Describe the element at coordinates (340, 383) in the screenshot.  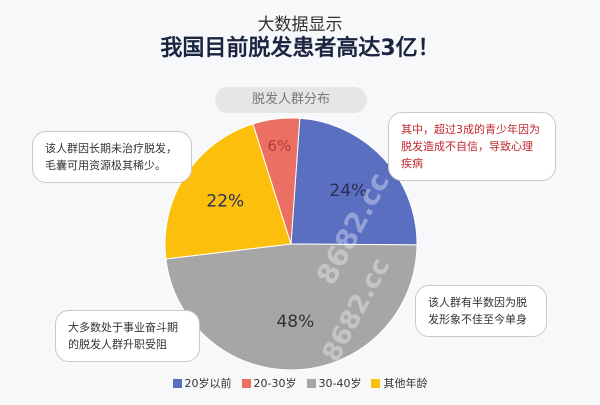
I see `legend-label-2: 30-40岁` at that location.